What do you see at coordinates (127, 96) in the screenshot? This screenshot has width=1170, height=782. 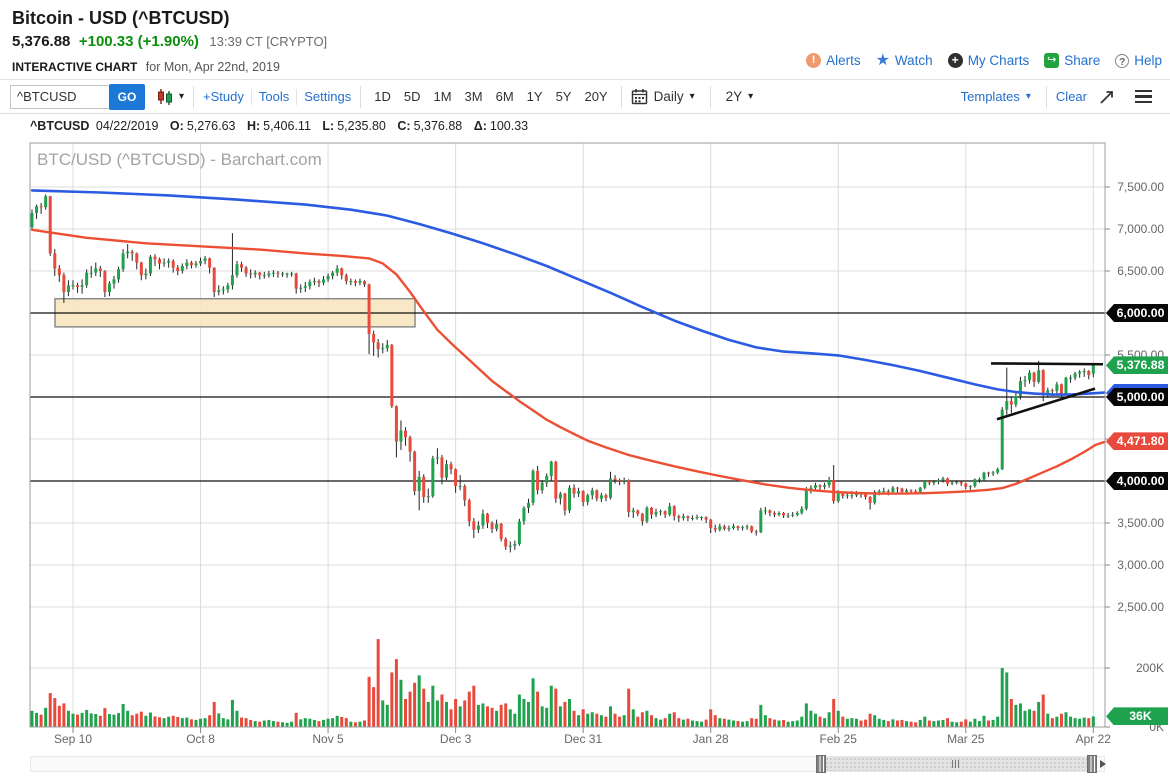 I see `go-button: GO` at bounding box center [127, 96].